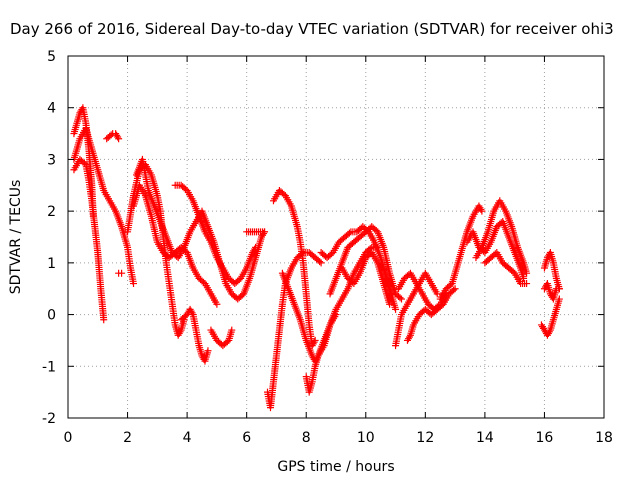  I want to click on y-tick-label: 2, so click(51, 212).